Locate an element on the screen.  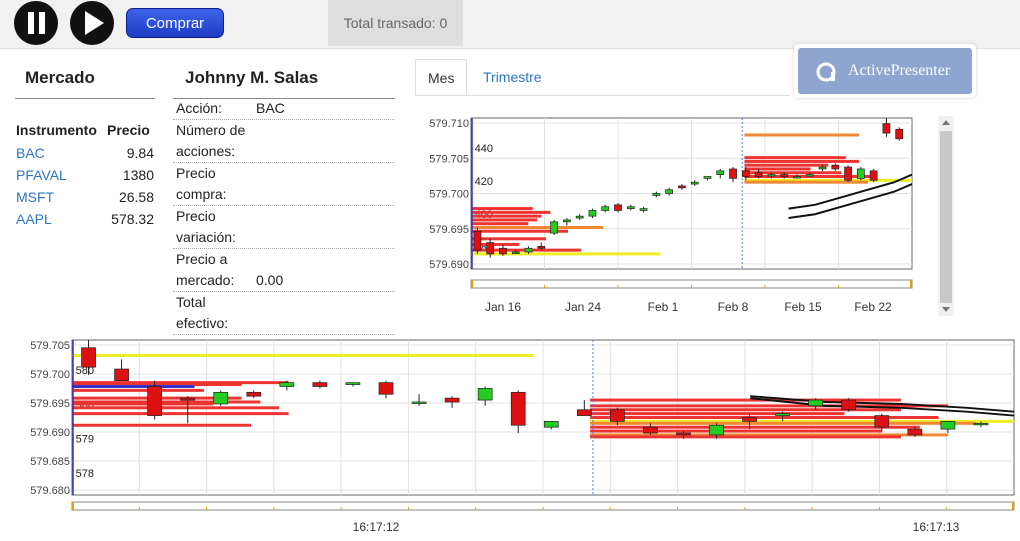
pause-button is located at coordinates (36, 23).